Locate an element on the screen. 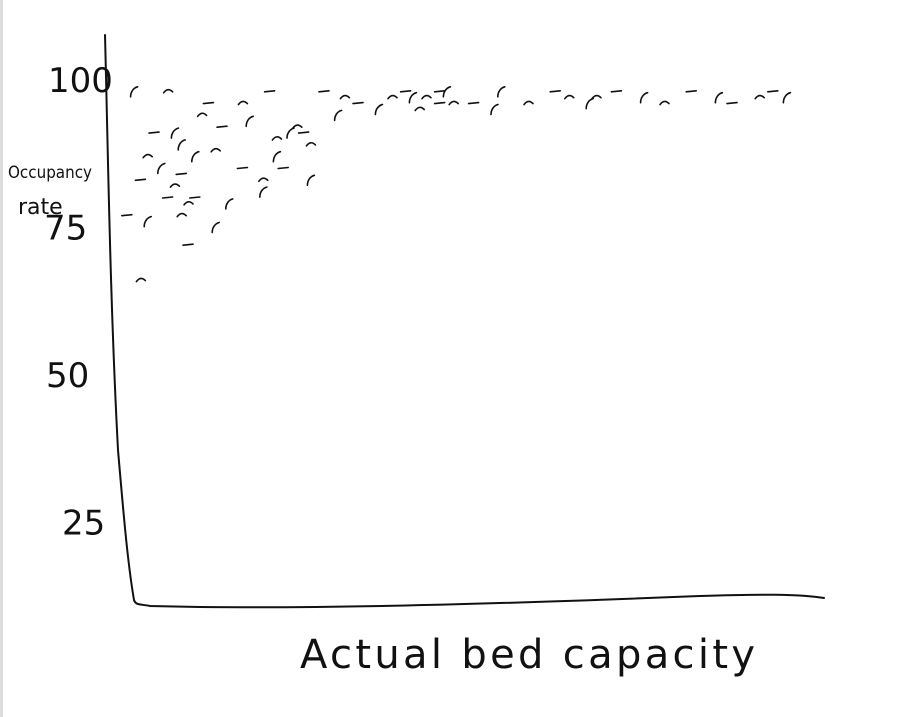 The image size is (912, 717). y-tick-label-25: 25 is located at coordinates (83, 524).